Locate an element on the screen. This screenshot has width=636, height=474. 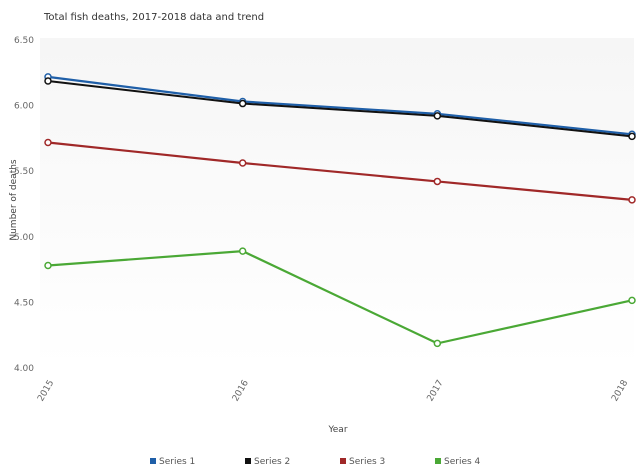
y-ticks: 6.50 6.00 5.50 5.00 4.50 4.00 is located at coordinates (24, 205).